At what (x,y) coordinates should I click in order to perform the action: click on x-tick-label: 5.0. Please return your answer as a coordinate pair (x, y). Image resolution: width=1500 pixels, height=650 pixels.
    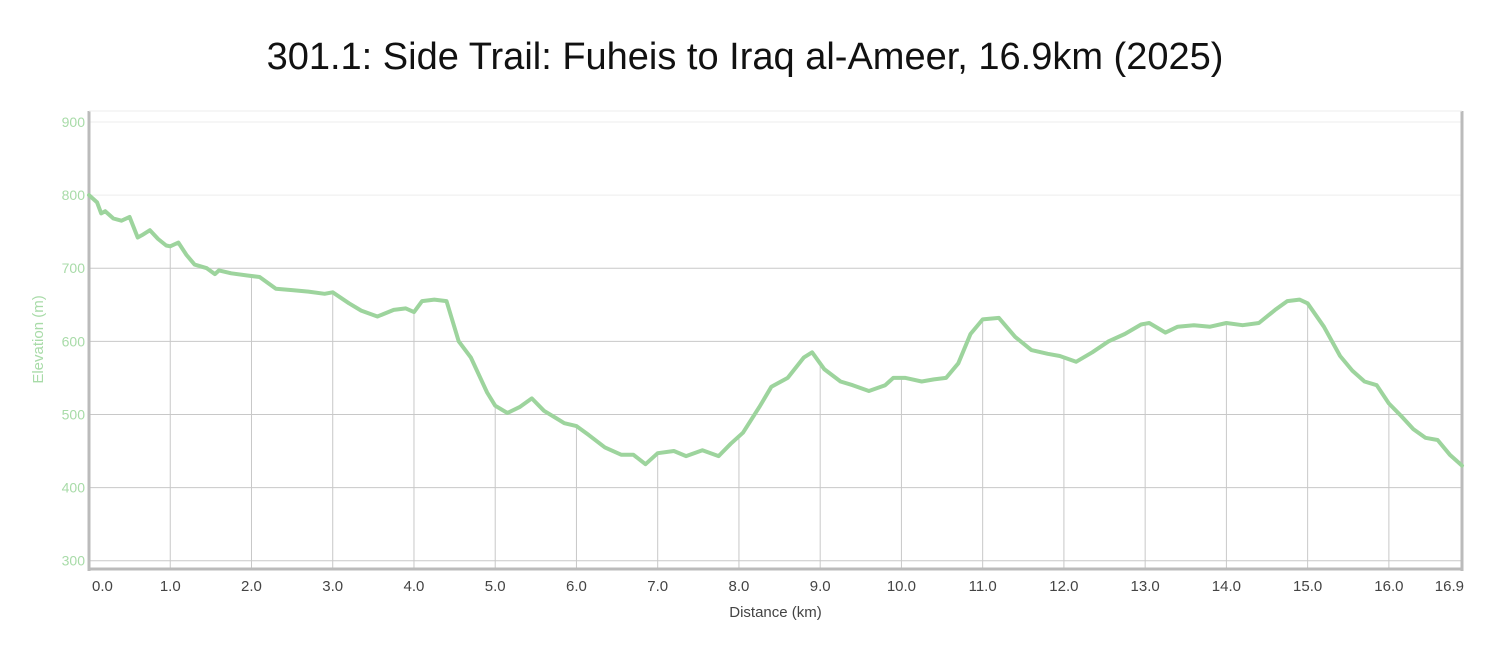
    Looking at the image, I should click on (495, 586).